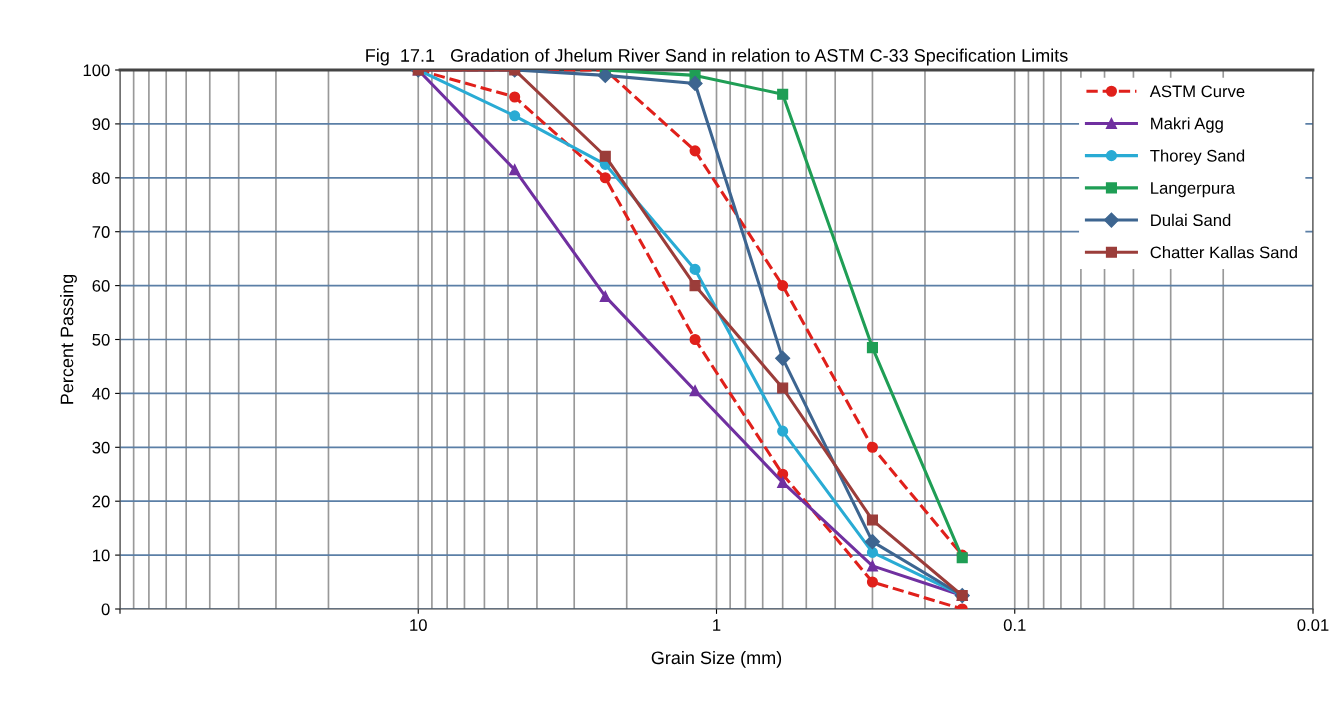  What do you see at coordinates (1014, 625) in the screenshot?
I see `x-tick-label: 0.1` at bounding box center [1014, 625].